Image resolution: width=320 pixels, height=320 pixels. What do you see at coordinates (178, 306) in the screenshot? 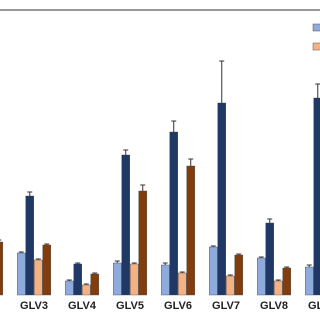
I see `x-tick-label: GLV6` at bounding box center [178, 306].